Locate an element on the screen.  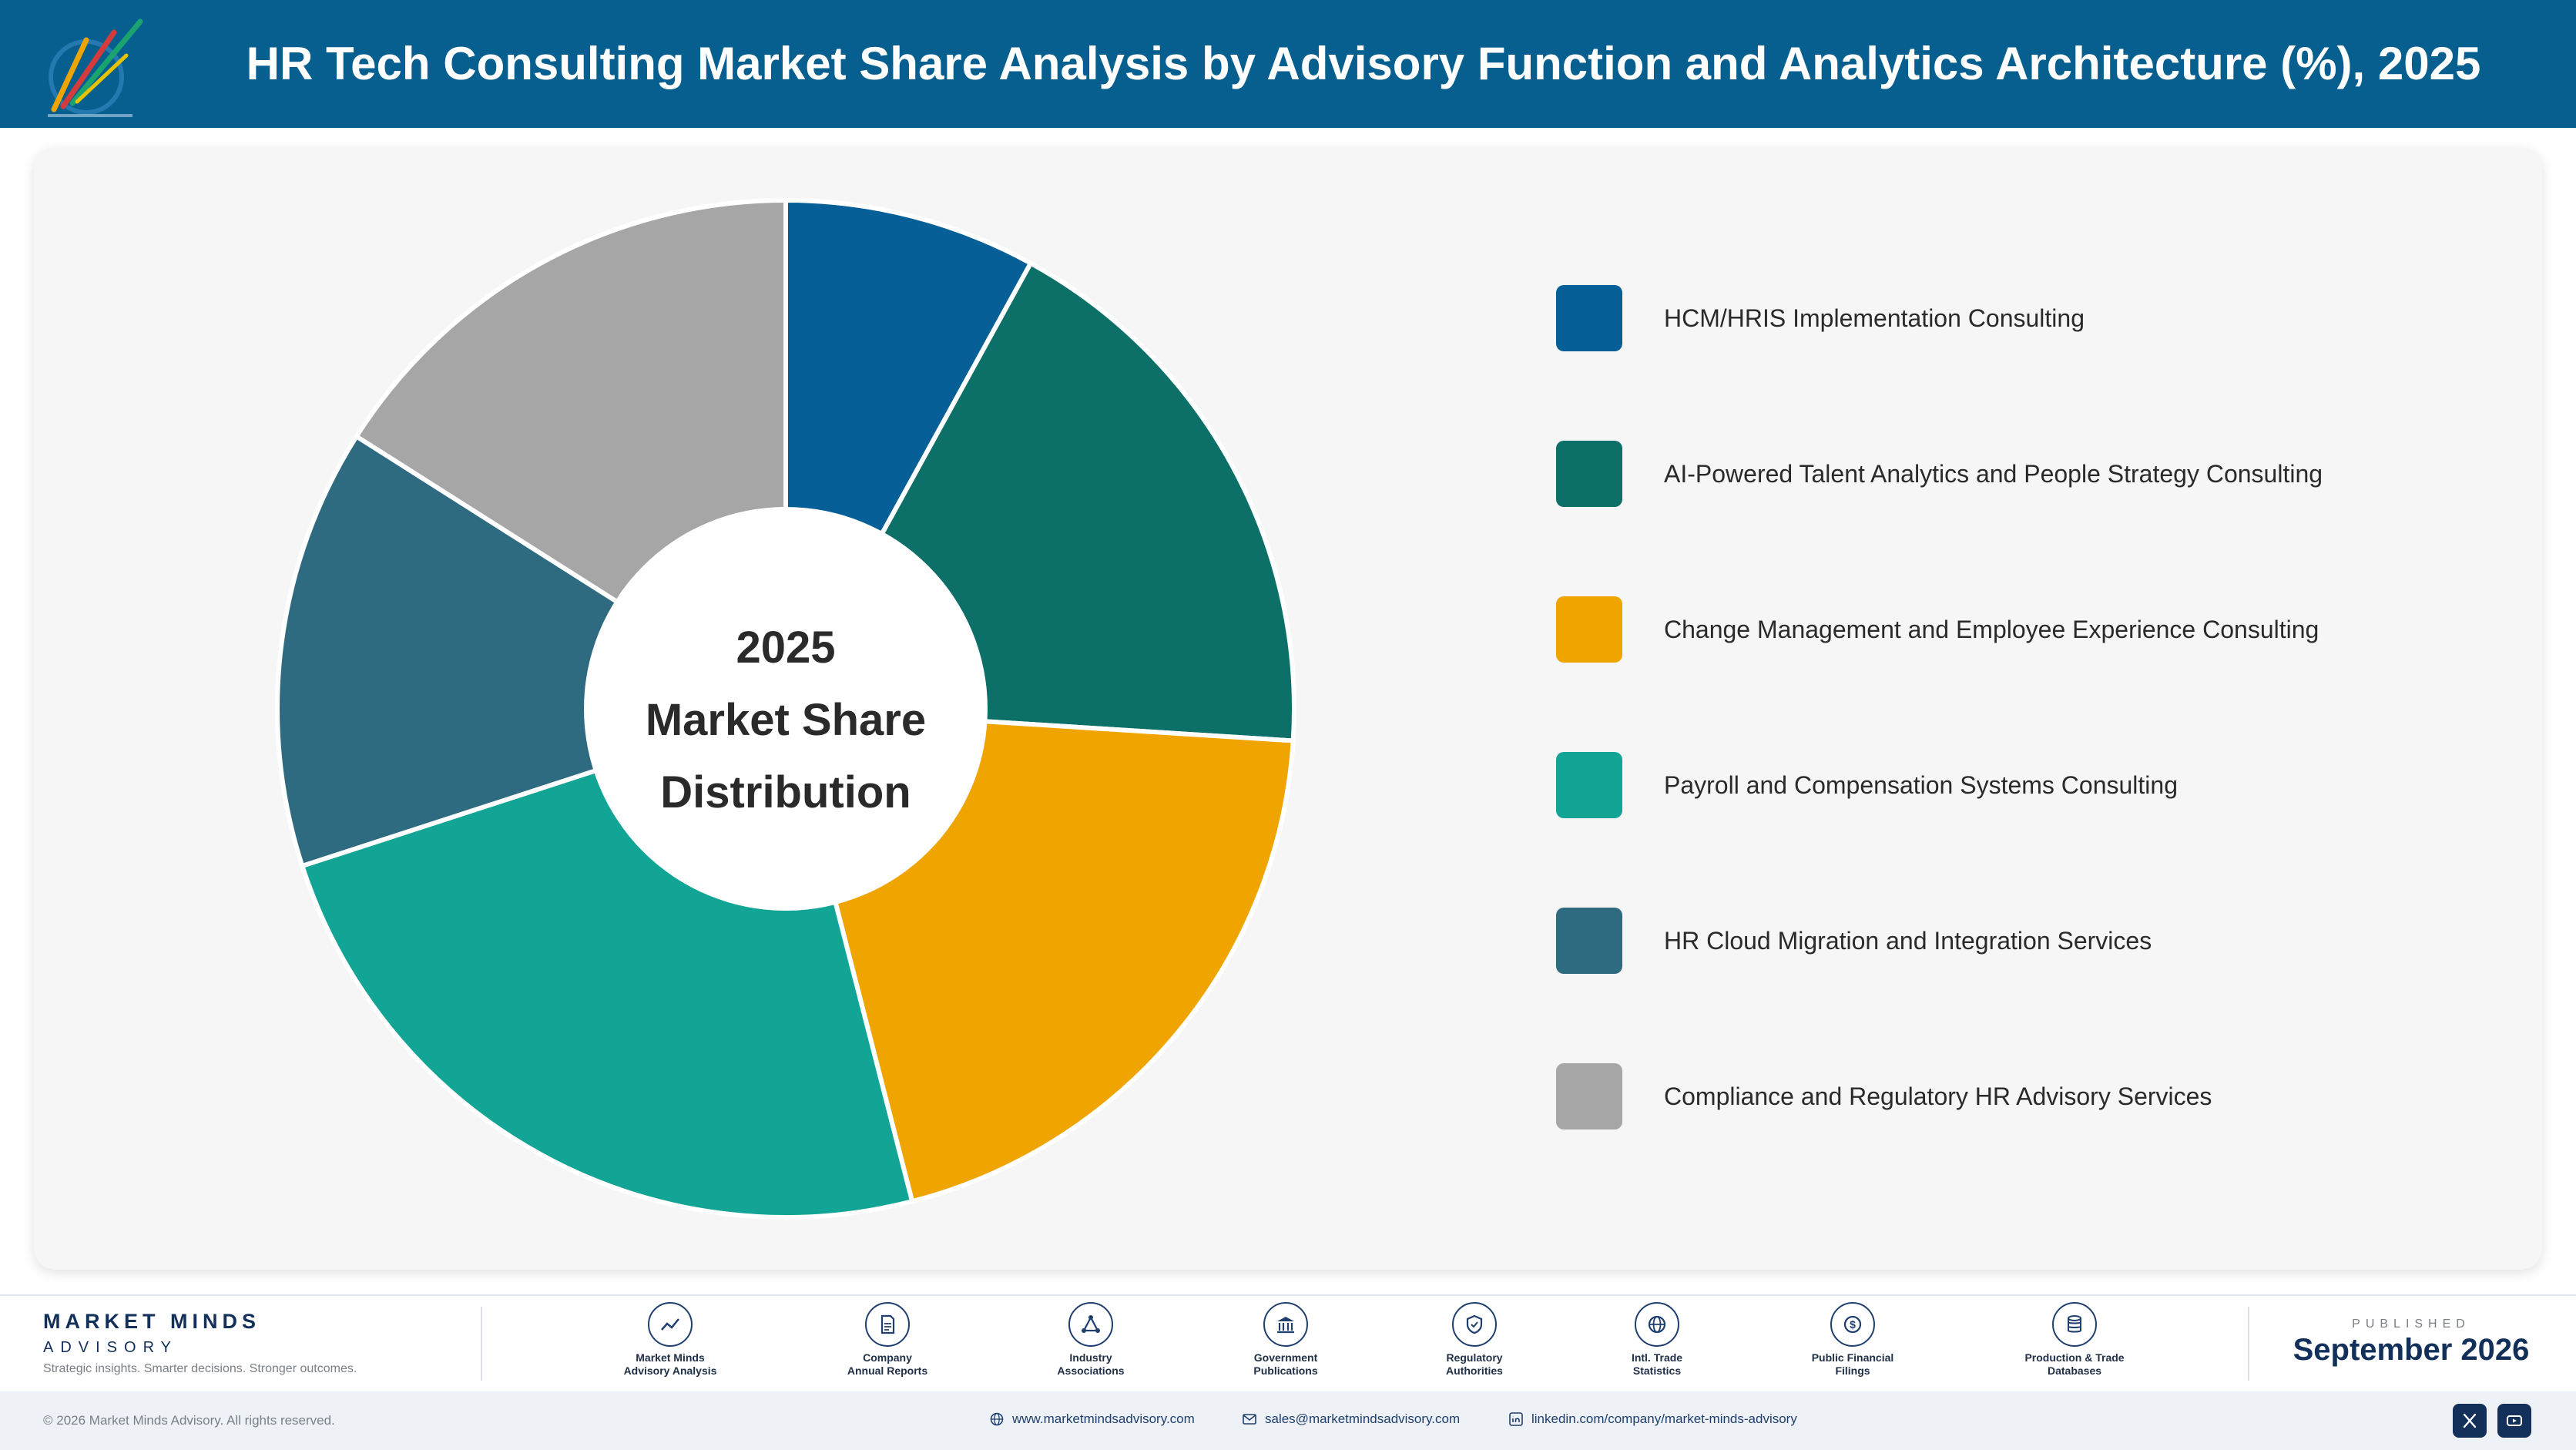
source-label-line2: Advisory Analysis is located at coordinates (670, 1370).